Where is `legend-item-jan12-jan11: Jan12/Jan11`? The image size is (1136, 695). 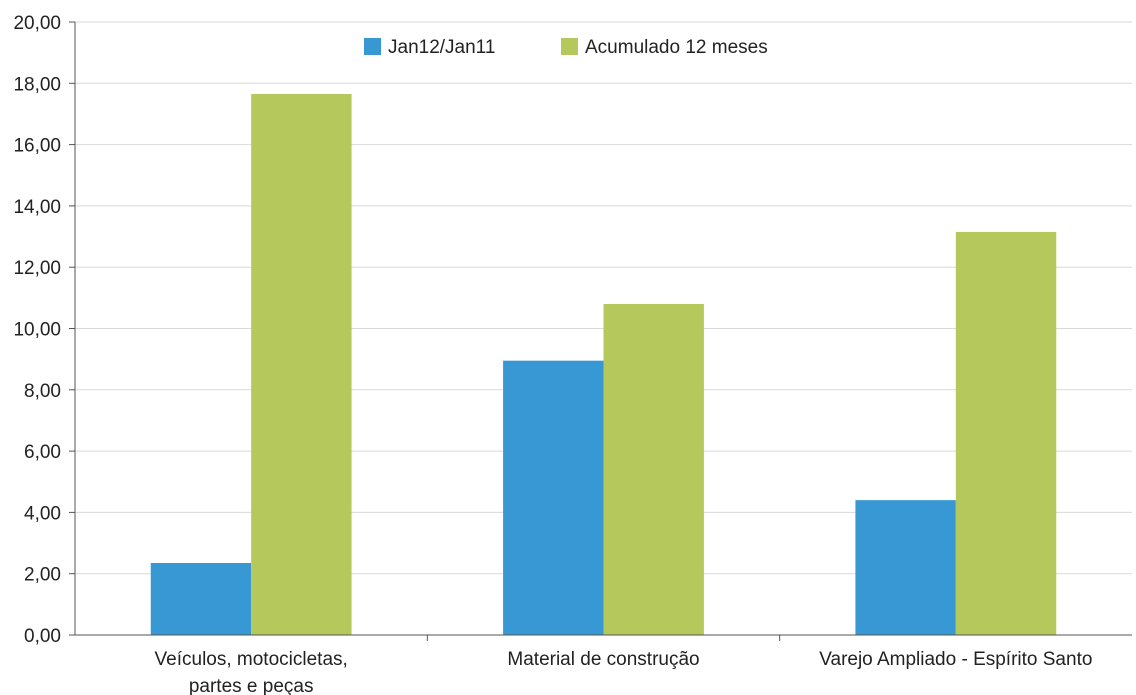
legend-item-jan12-jan11: Jan12/Jan11 is located at coordinates (429, 47).